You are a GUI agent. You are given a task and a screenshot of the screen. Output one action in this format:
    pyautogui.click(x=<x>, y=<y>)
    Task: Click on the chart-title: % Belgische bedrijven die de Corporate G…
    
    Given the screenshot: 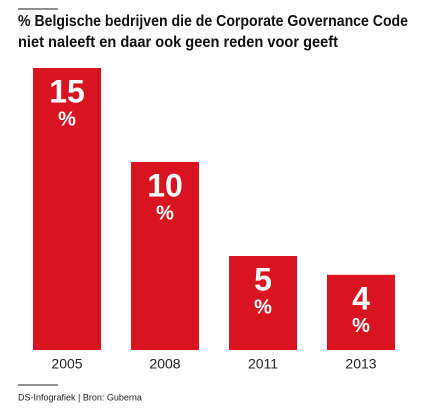 What is the action you would take?
    pyautogui.click(x=213, y=21)
    